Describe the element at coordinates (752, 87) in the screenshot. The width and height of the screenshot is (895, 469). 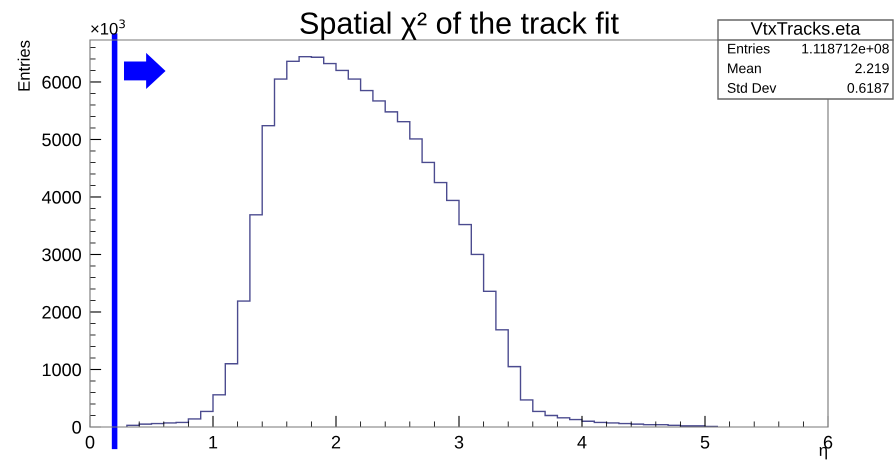
I see `annotation: Std Dev` at that location.